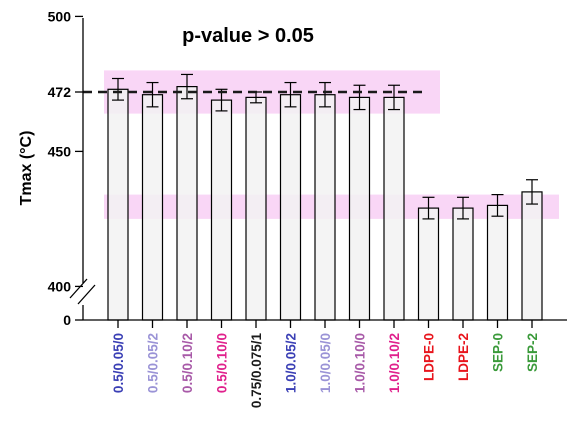  Describe the element at coordinates (60, 286) in the screenshot. I see `y-tick-label: 400` at that location.